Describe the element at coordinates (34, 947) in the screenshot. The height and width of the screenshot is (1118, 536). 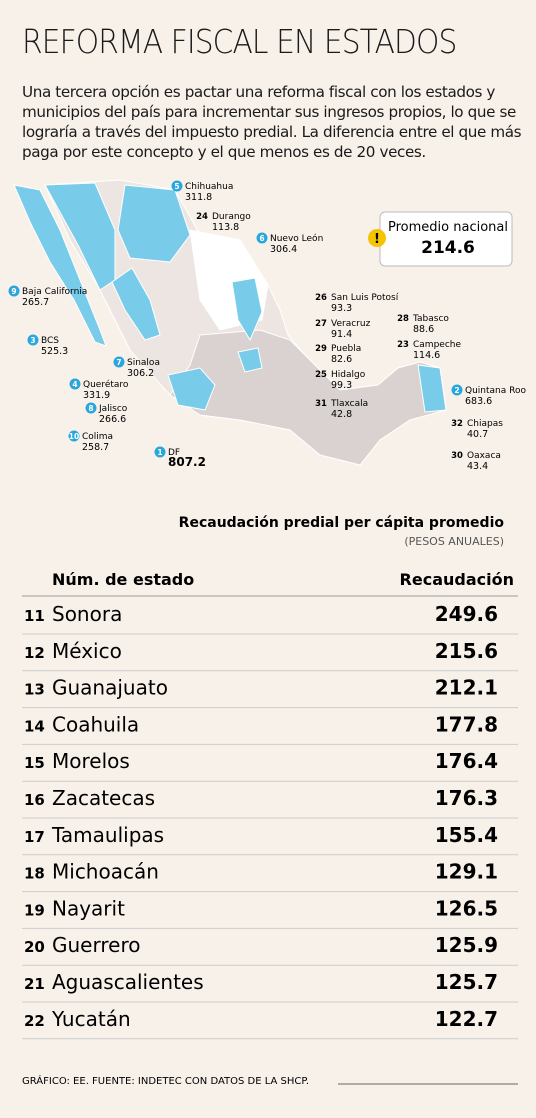
I see `row-rank: 20` at that location.